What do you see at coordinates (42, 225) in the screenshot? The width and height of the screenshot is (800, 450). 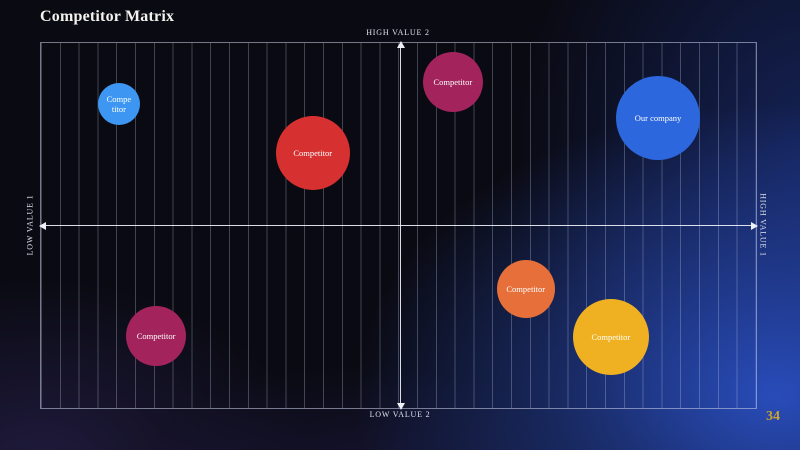 I see `axis-arrow-left-icon` at bounding box center [42, 225].